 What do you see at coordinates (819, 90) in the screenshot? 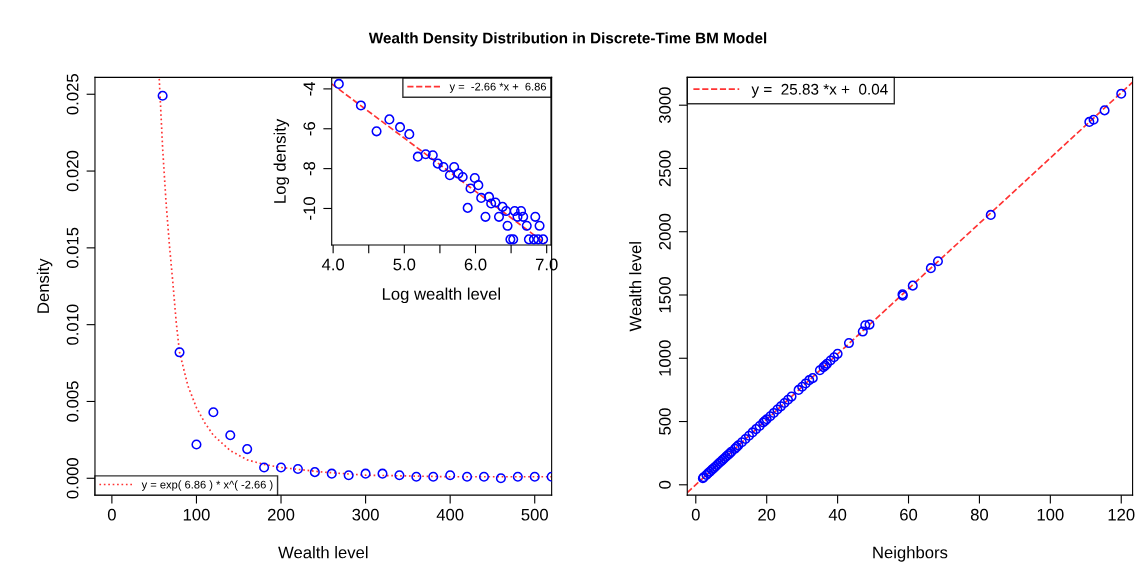
I see `legend-label: y = 25.83 *x + 0.04` at bounding box center [819, 90].